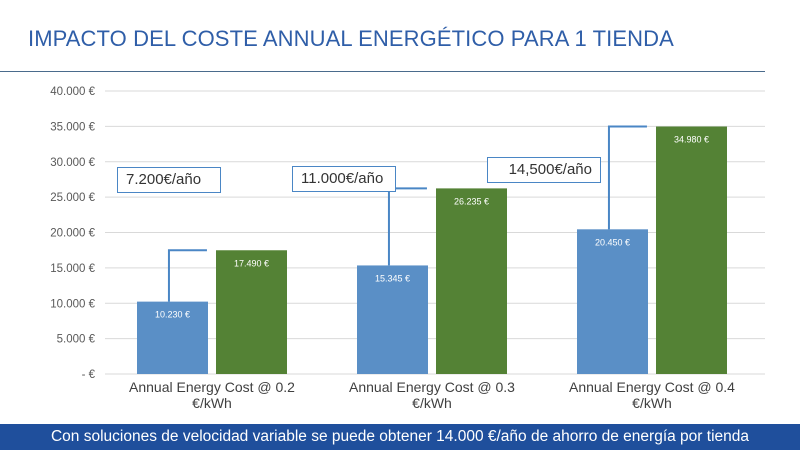 The width and height of the screenshot is (800, 450). What do you see at coordinates (72, 198) in the screenshot?
I see `y-tick-label: 25.000 €` at bounding box center [72, 198].